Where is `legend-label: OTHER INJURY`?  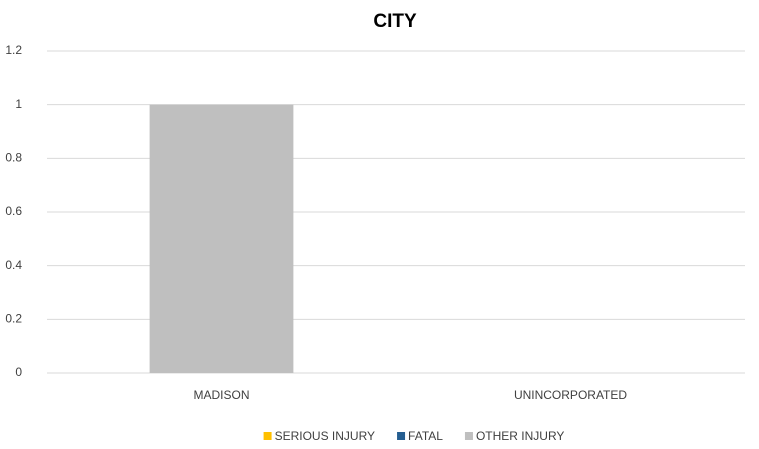
legend-label: OTHER INJURY is located at coordinates (520, 436).